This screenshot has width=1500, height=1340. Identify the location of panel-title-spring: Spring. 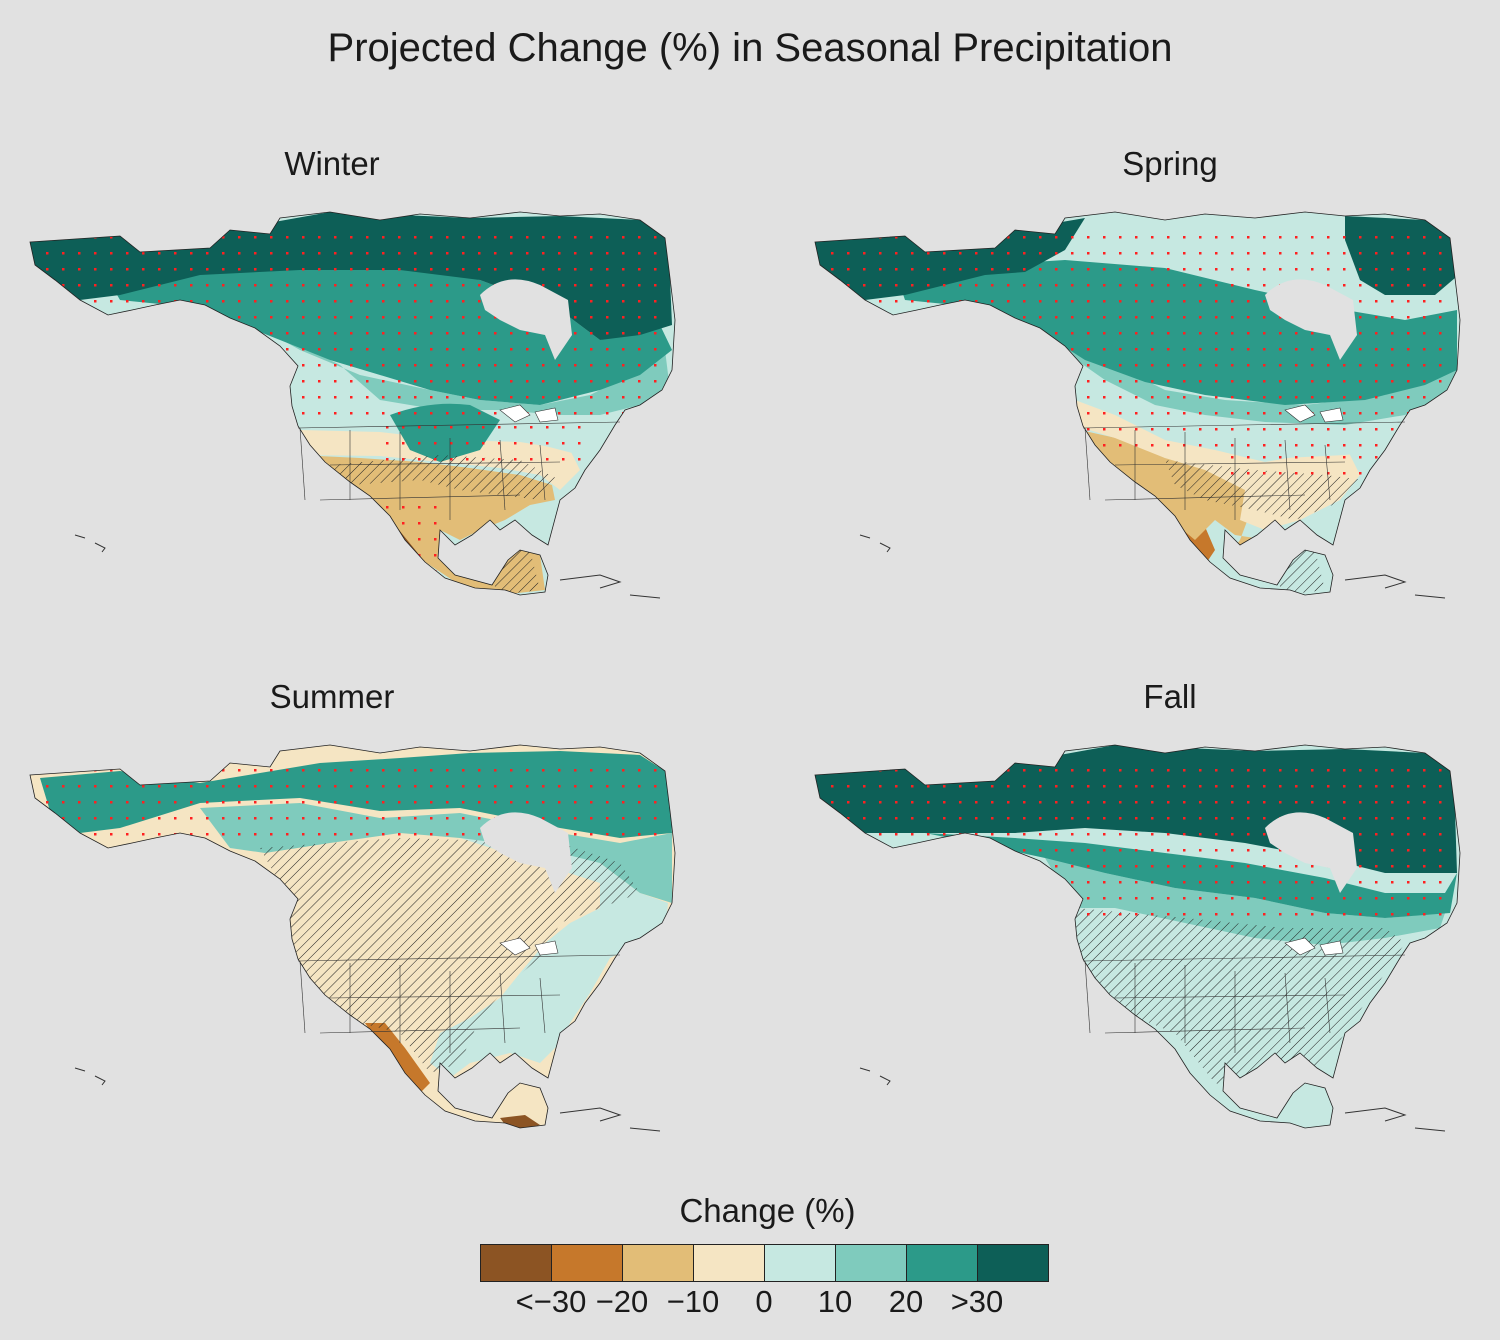
(1170, 163).